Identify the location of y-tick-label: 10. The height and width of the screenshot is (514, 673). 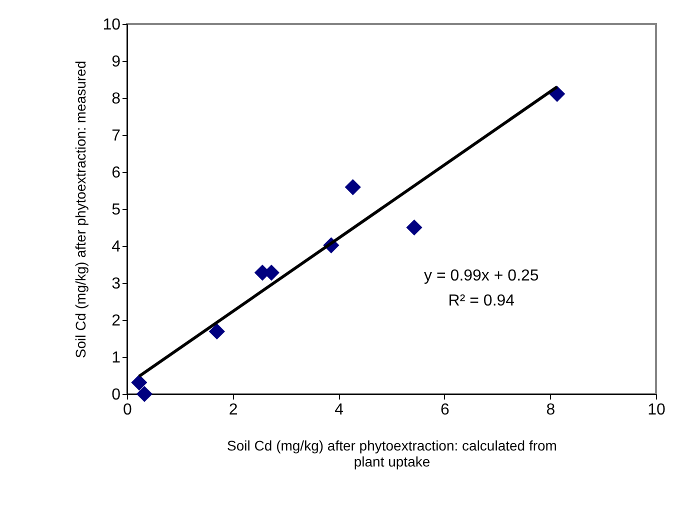
(111, 25).